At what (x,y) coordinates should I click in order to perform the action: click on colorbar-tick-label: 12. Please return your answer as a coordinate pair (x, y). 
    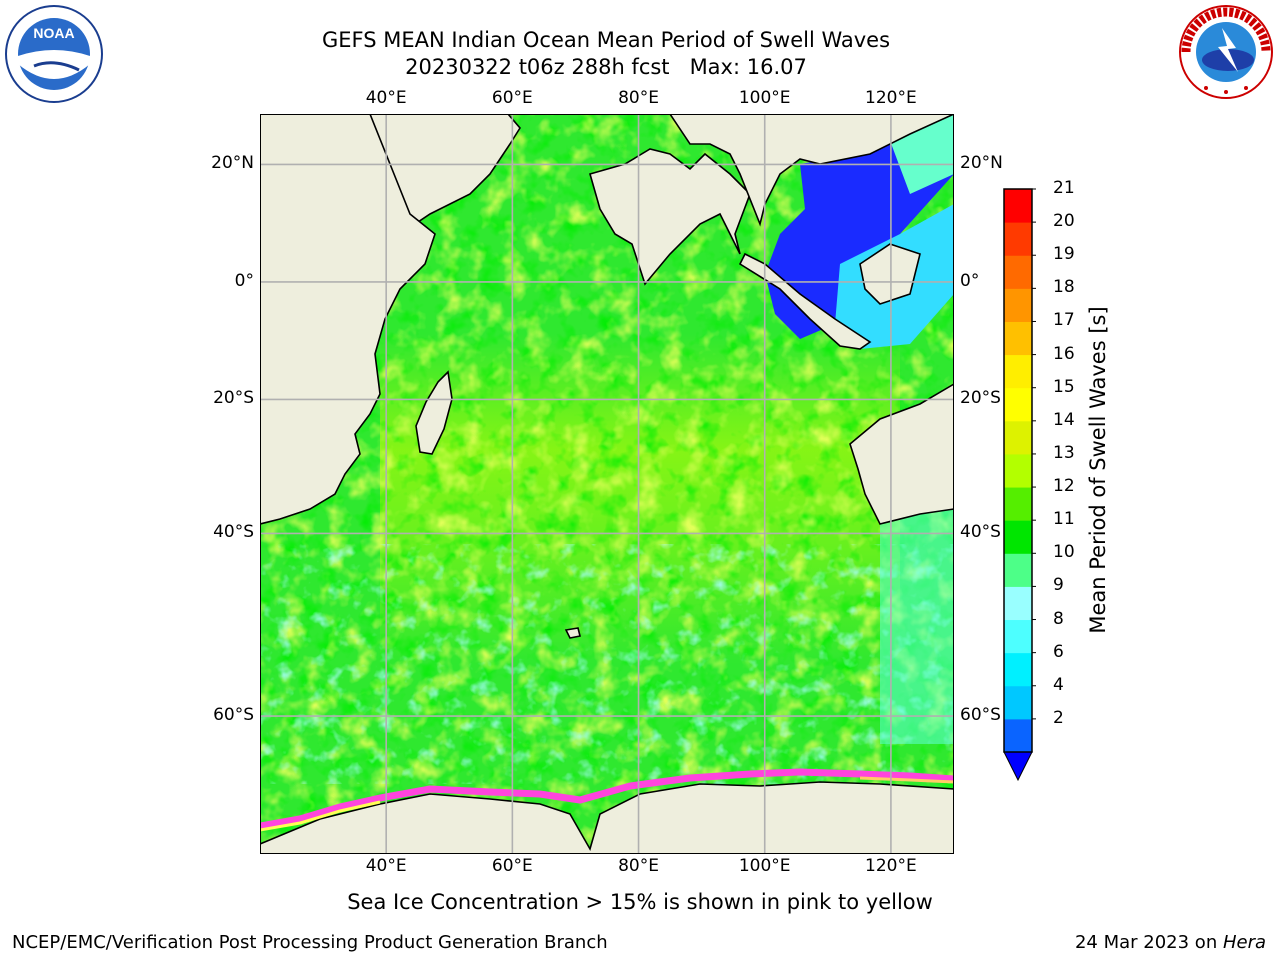
    Looking at the image, I should click on (1064, 486).